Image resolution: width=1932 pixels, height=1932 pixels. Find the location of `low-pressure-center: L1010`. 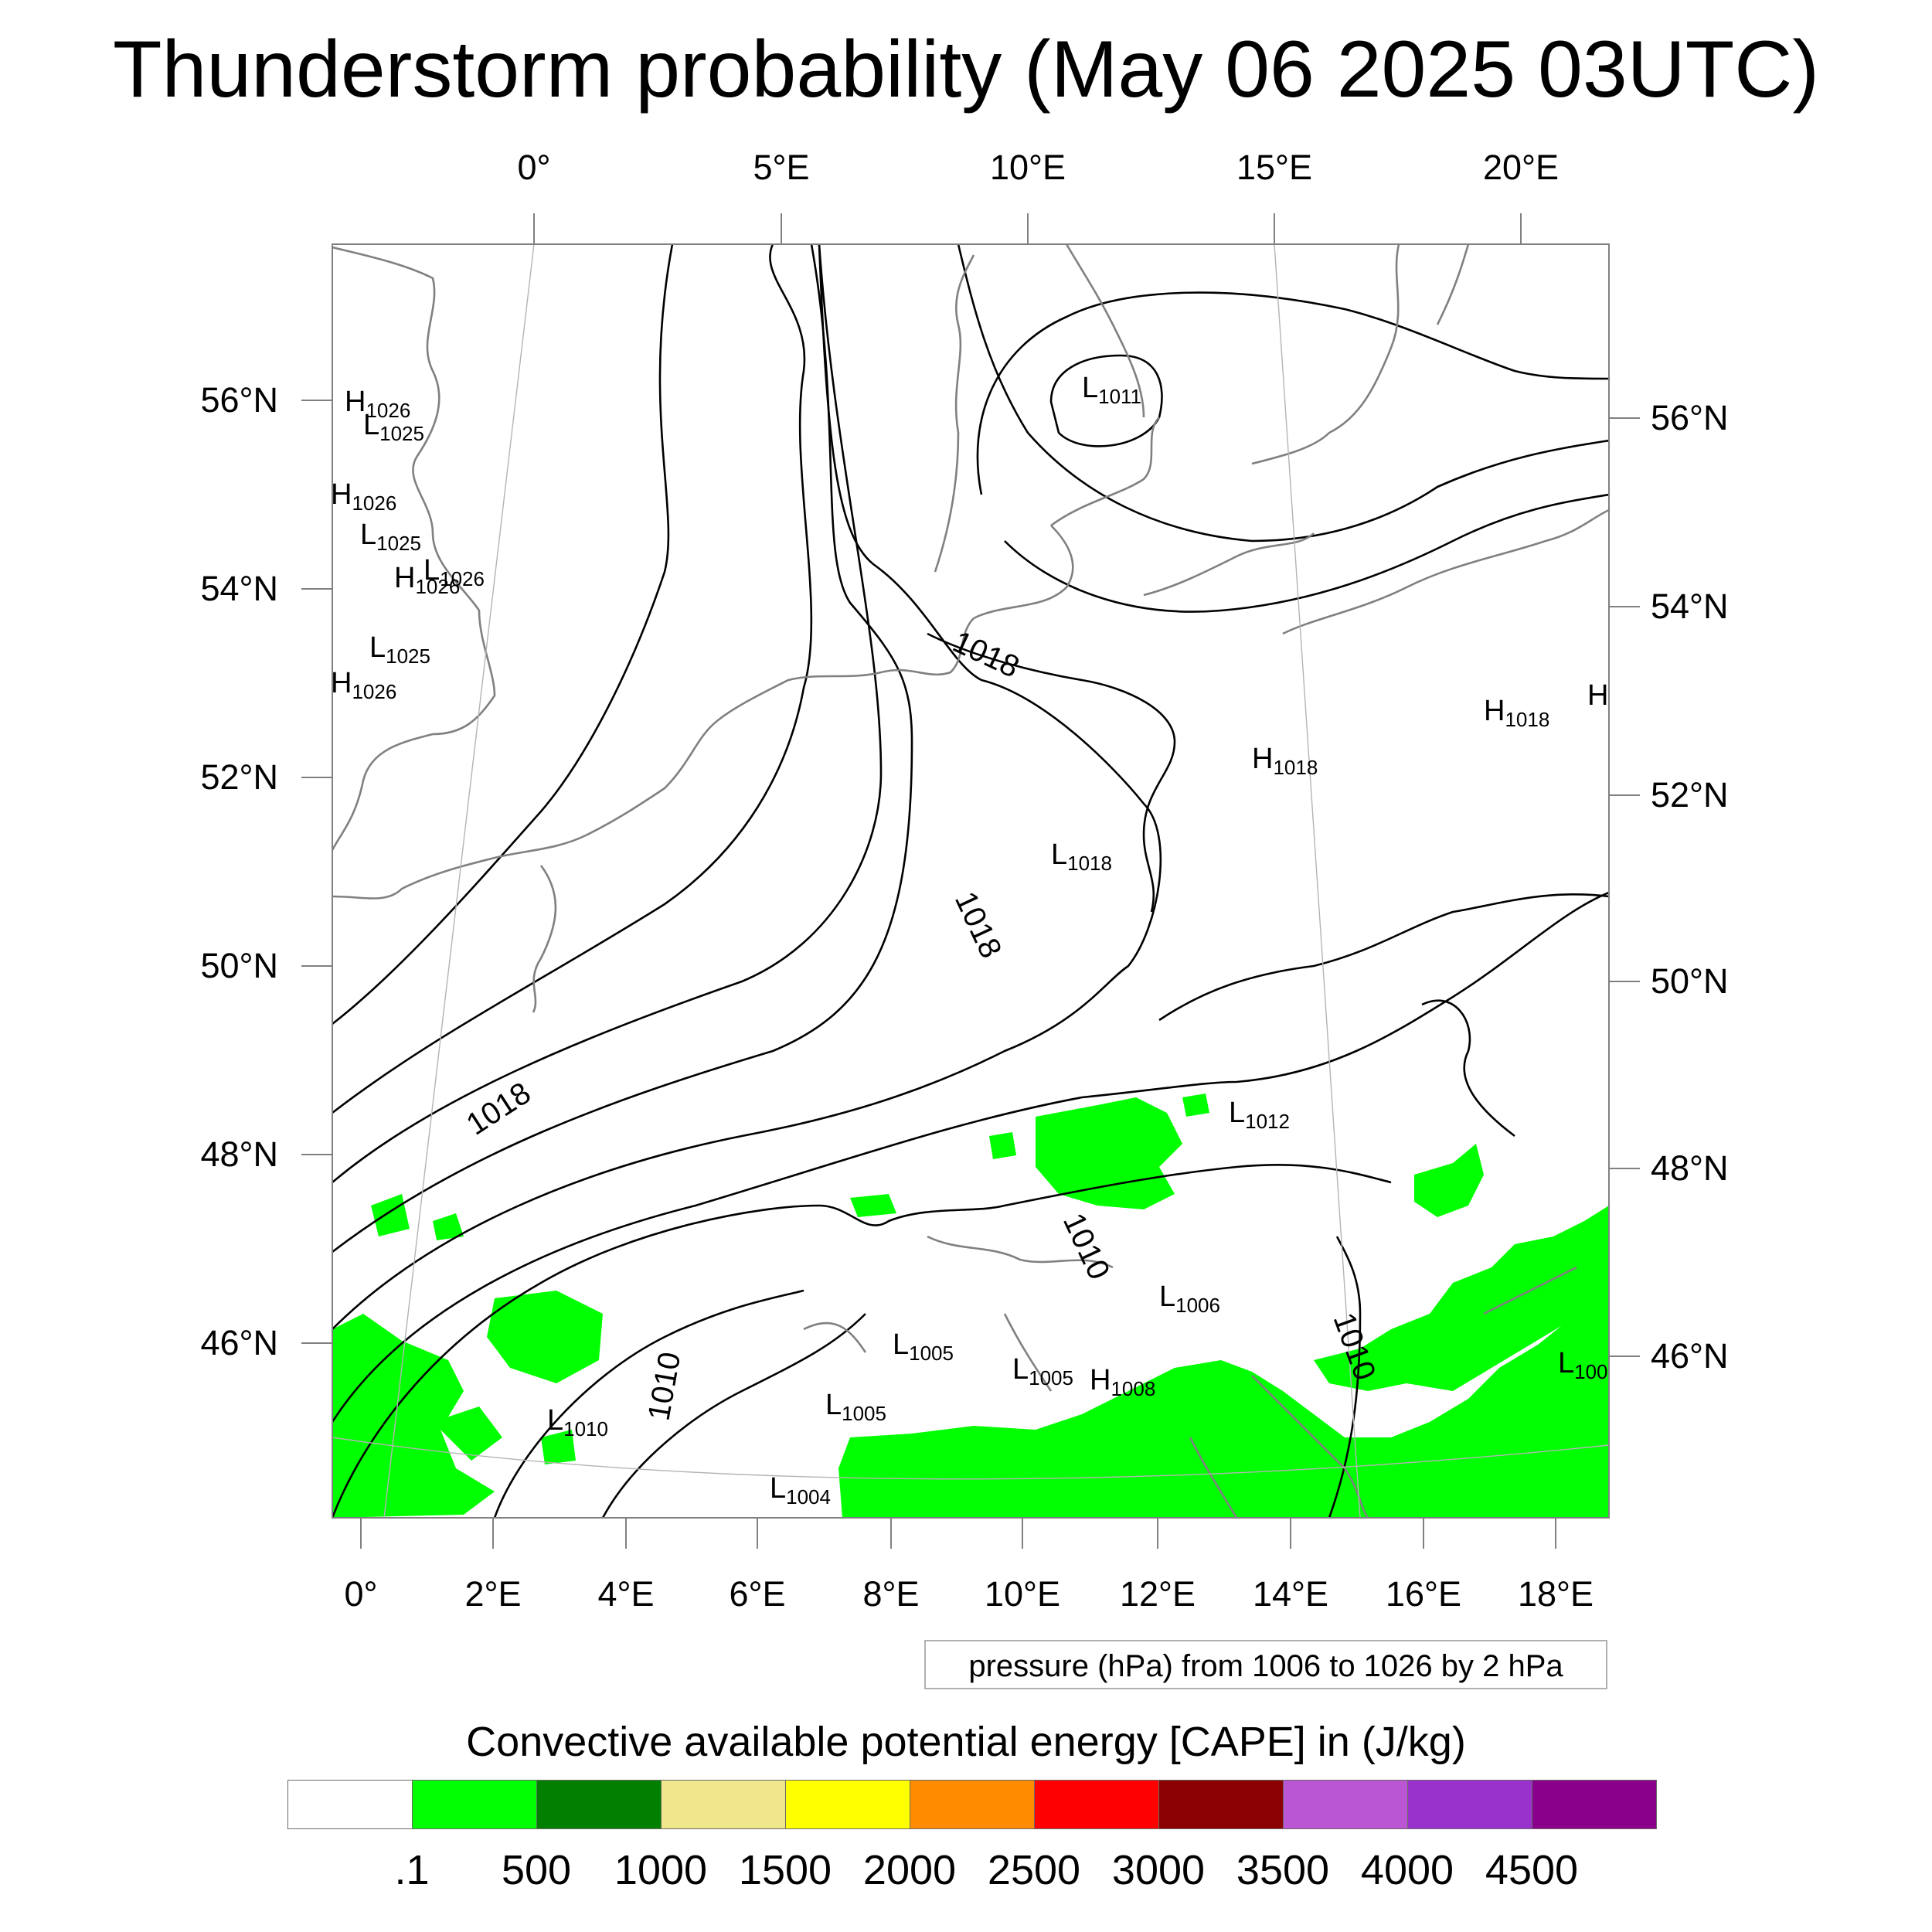

low-pressure-center: L1010 is located at coordinates (578, 1425).